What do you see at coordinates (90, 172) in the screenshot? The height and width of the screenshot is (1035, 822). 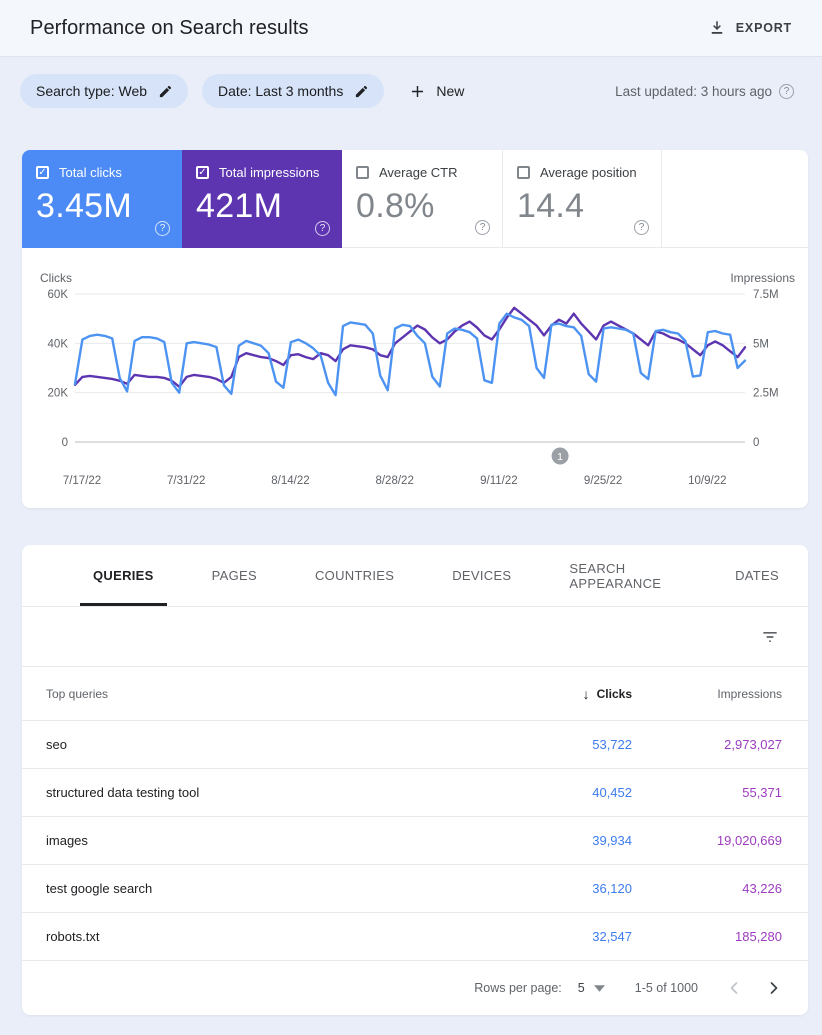 I see `metric-label: Total clicks` at bounding box center [90, 172].